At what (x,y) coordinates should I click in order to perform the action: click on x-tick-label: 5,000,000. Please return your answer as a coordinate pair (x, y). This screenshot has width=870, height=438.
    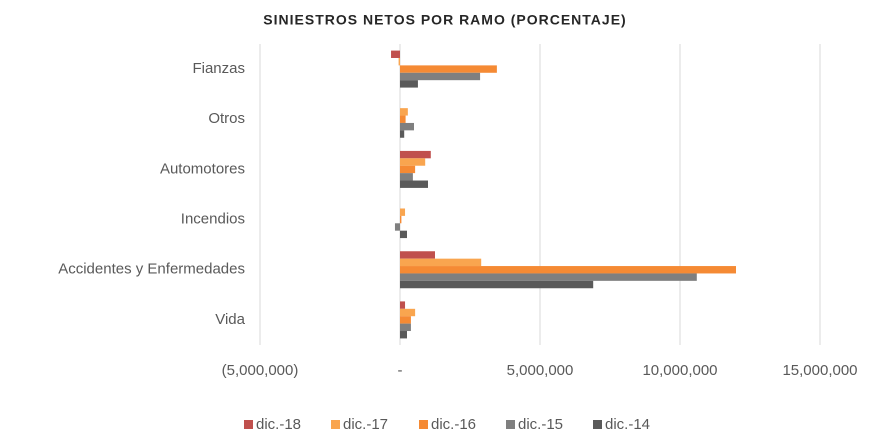
    Looking at the image, I should click on (540, 370).